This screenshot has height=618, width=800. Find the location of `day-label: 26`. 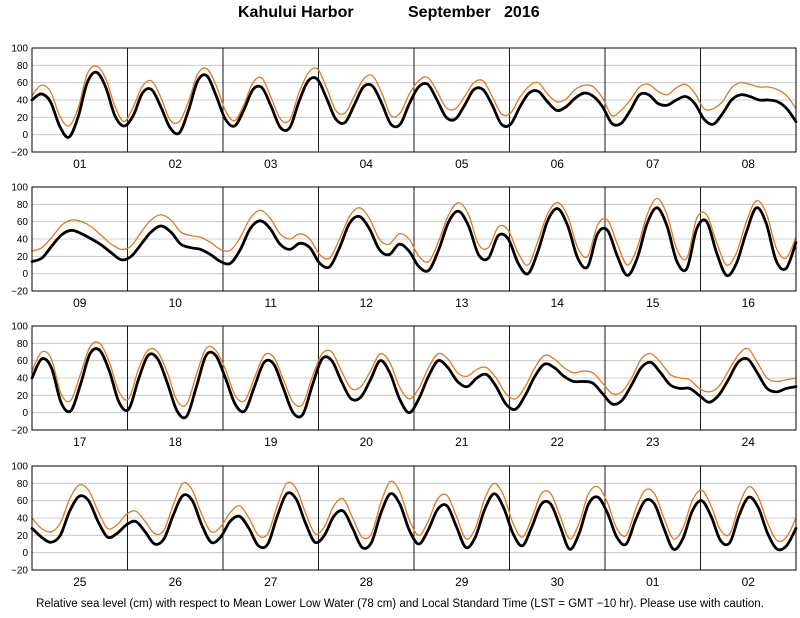

day-label: 26 is located at coordinates (176, 582).